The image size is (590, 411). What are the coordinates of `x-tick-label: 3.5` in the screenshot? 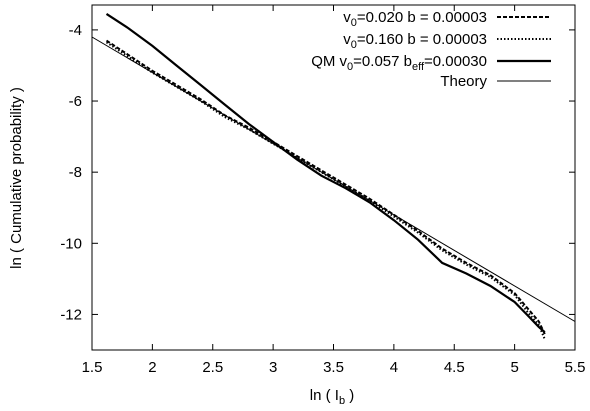 It's located at (333, 367).